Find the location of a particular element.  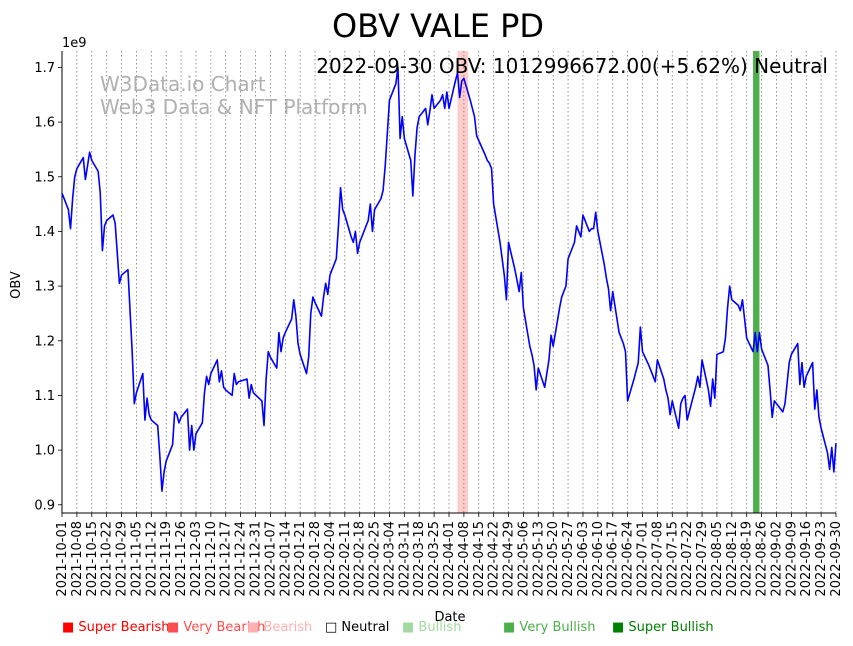

x-tick-label: 2021-12-03 is located at coordinates (196, 559).